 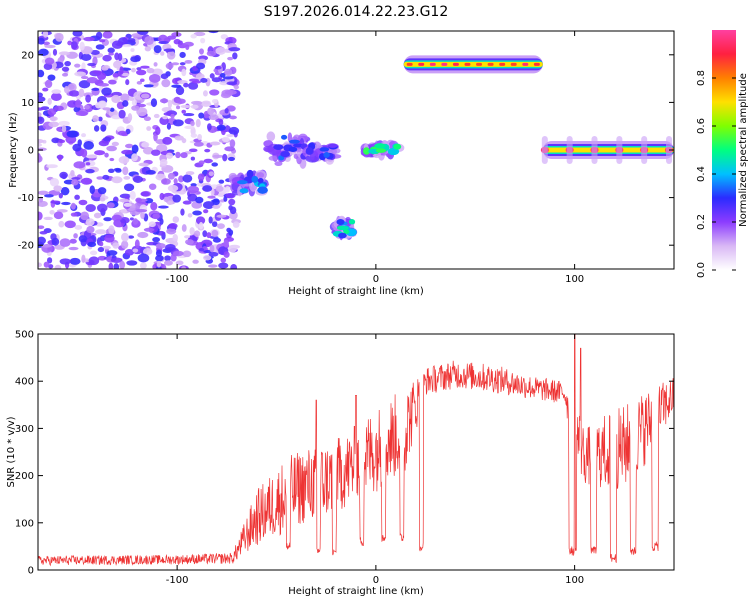 What do you see at coordinates (701, 78) in the screenshot?
I see `colorbar-tick-label: 0.8` at bounding box center [701, 78].